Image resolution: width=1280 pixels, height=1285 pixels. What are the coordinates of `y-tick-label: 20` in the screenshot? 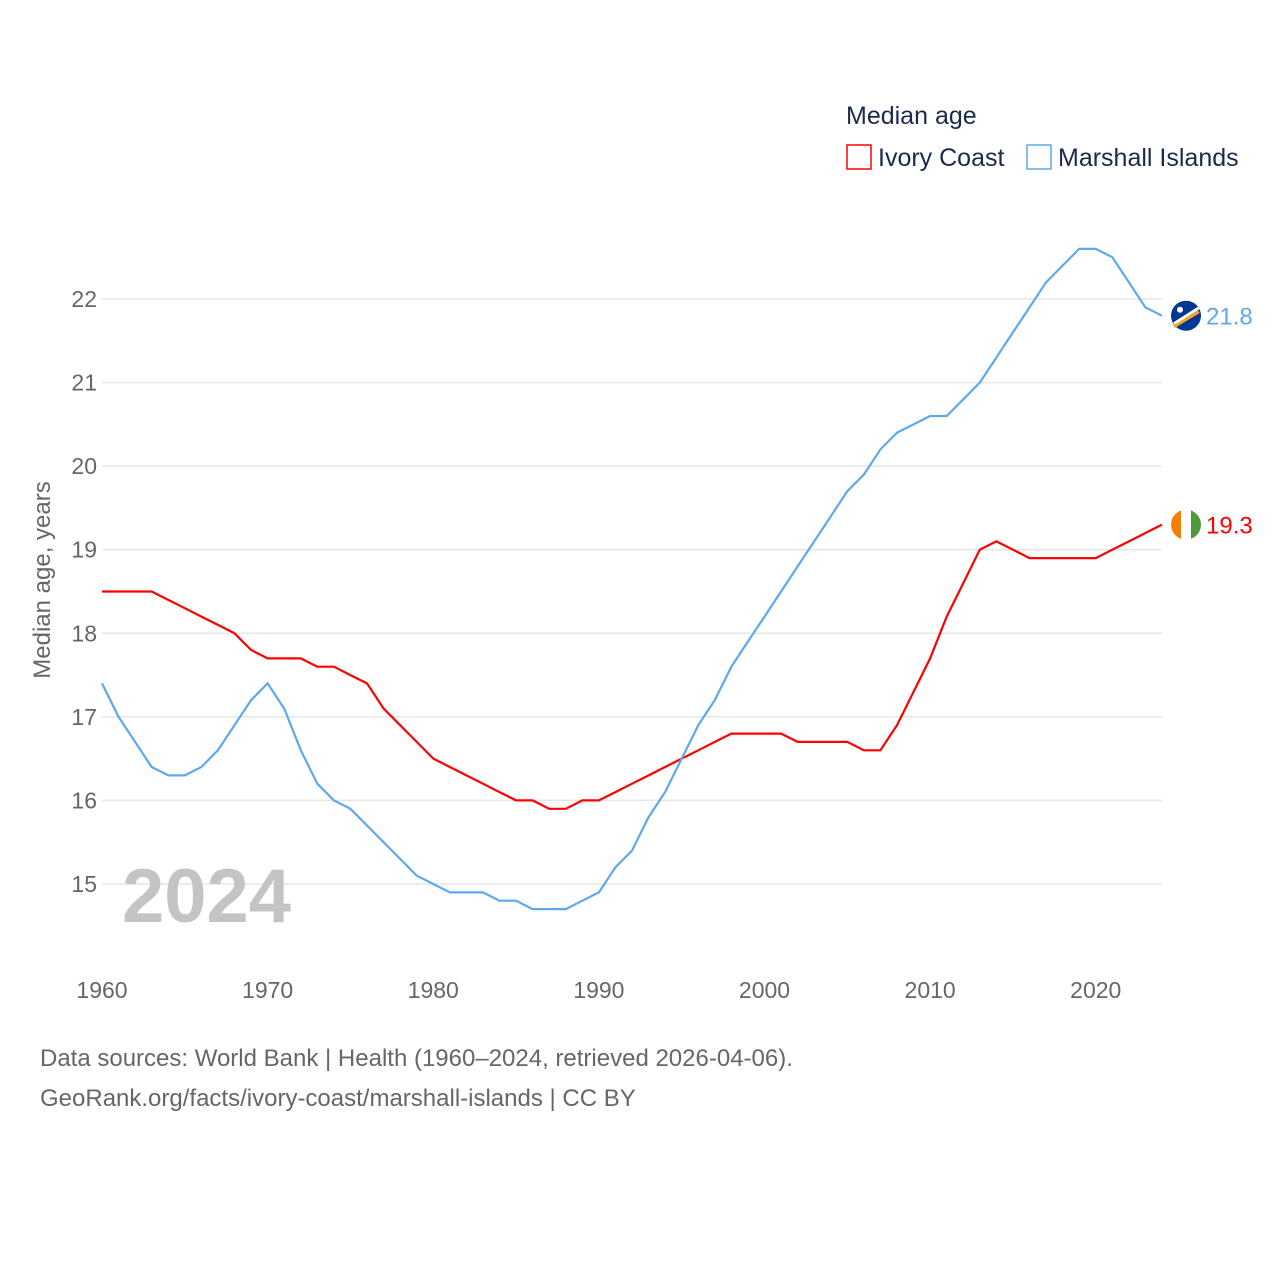 It's located at (84, 466).